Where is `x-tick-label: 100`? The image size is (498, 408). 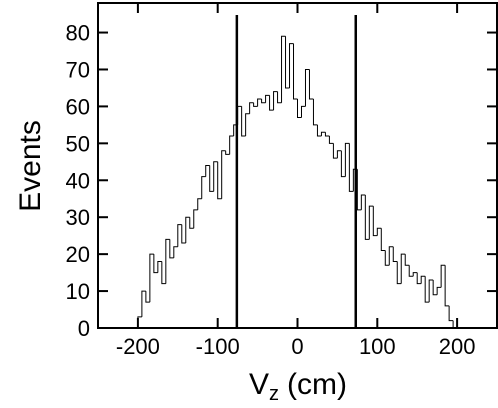 x-tick-label: 100 is located at coordinates (377, 346).